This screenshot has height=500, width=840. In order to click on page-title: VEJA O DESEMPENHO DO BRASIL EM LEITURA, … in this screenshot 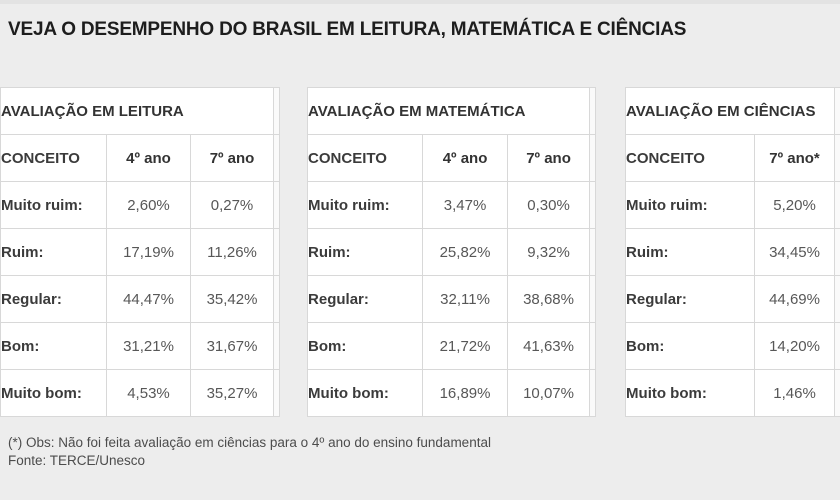, I will do `click(347, 29)`.